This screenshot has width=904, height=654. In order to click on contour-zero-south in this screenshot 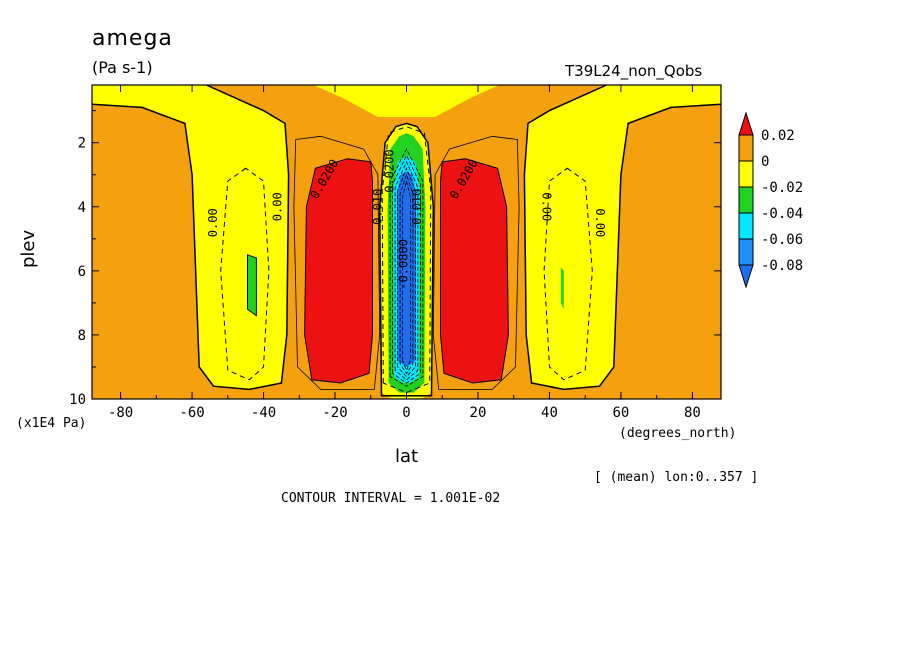, I will do `click(191, 238)`.